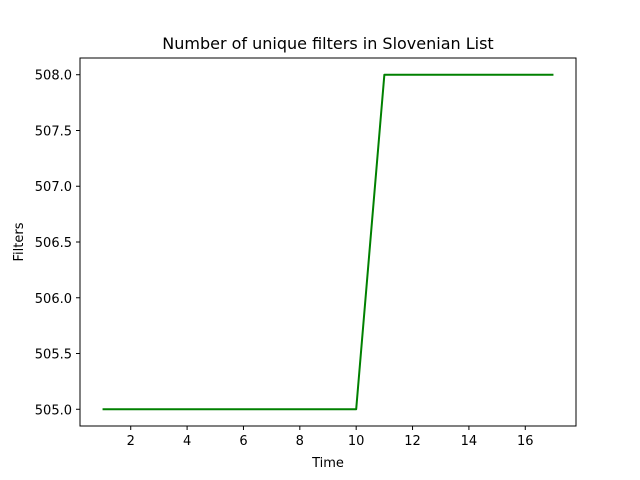  I want to click on x-tick-label: 2, so click(131, 441).